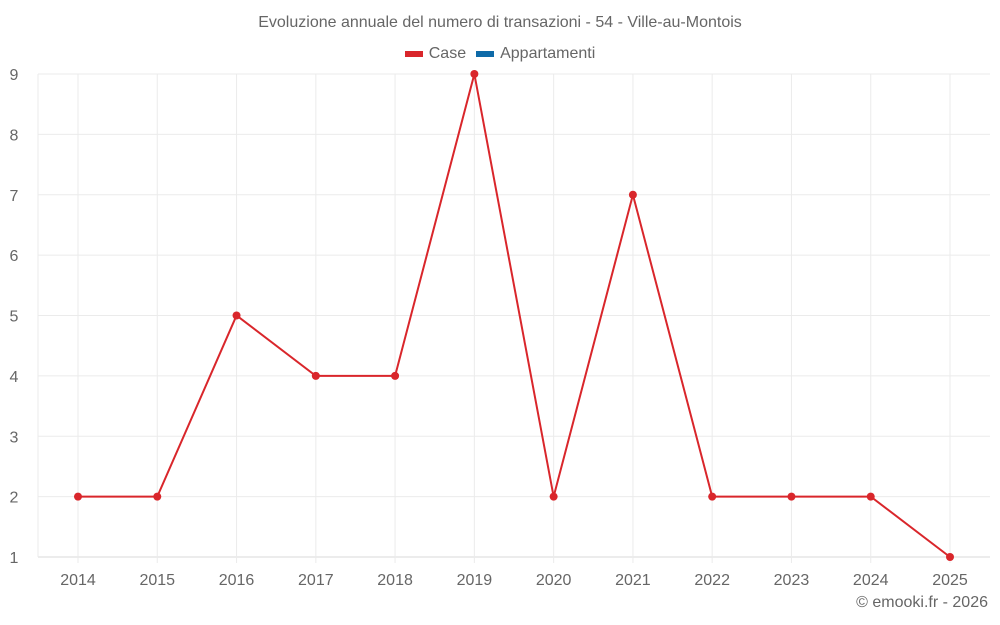 This screenshot has height=625, width=1000. I want to click on x-tick-label: 2016, so click(237, 580).